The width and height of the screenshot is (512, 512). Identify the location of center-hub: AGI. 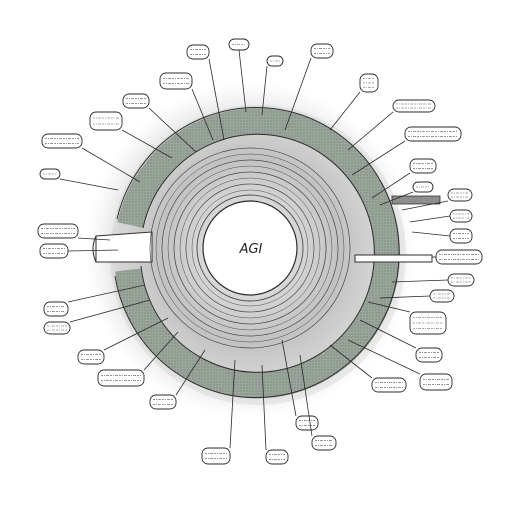
(250, 248).